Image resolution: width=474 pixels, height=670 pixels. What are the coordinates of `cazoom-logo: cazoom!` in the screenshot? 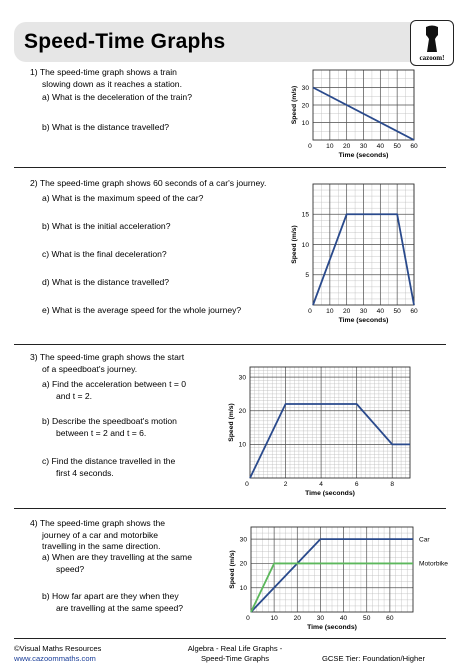 It's located at (432, 43).